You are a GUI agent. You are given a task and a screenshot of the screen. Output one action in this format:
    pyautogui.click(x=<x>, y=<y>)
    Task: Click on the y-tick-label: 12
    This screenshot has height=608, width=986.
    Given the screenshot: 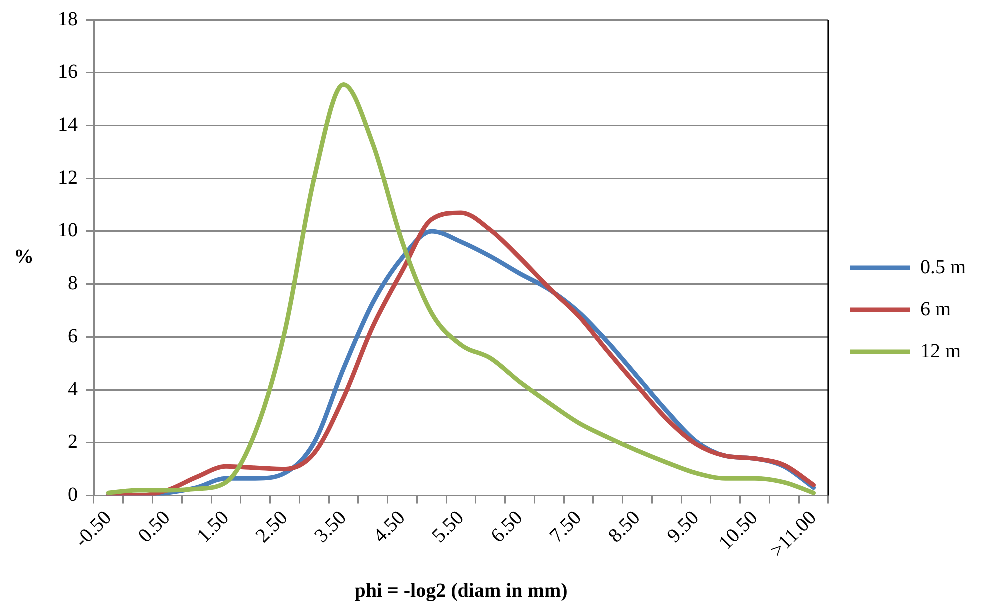 What is the action you would take?
    pyautogui.click(x=68, y=177)
    